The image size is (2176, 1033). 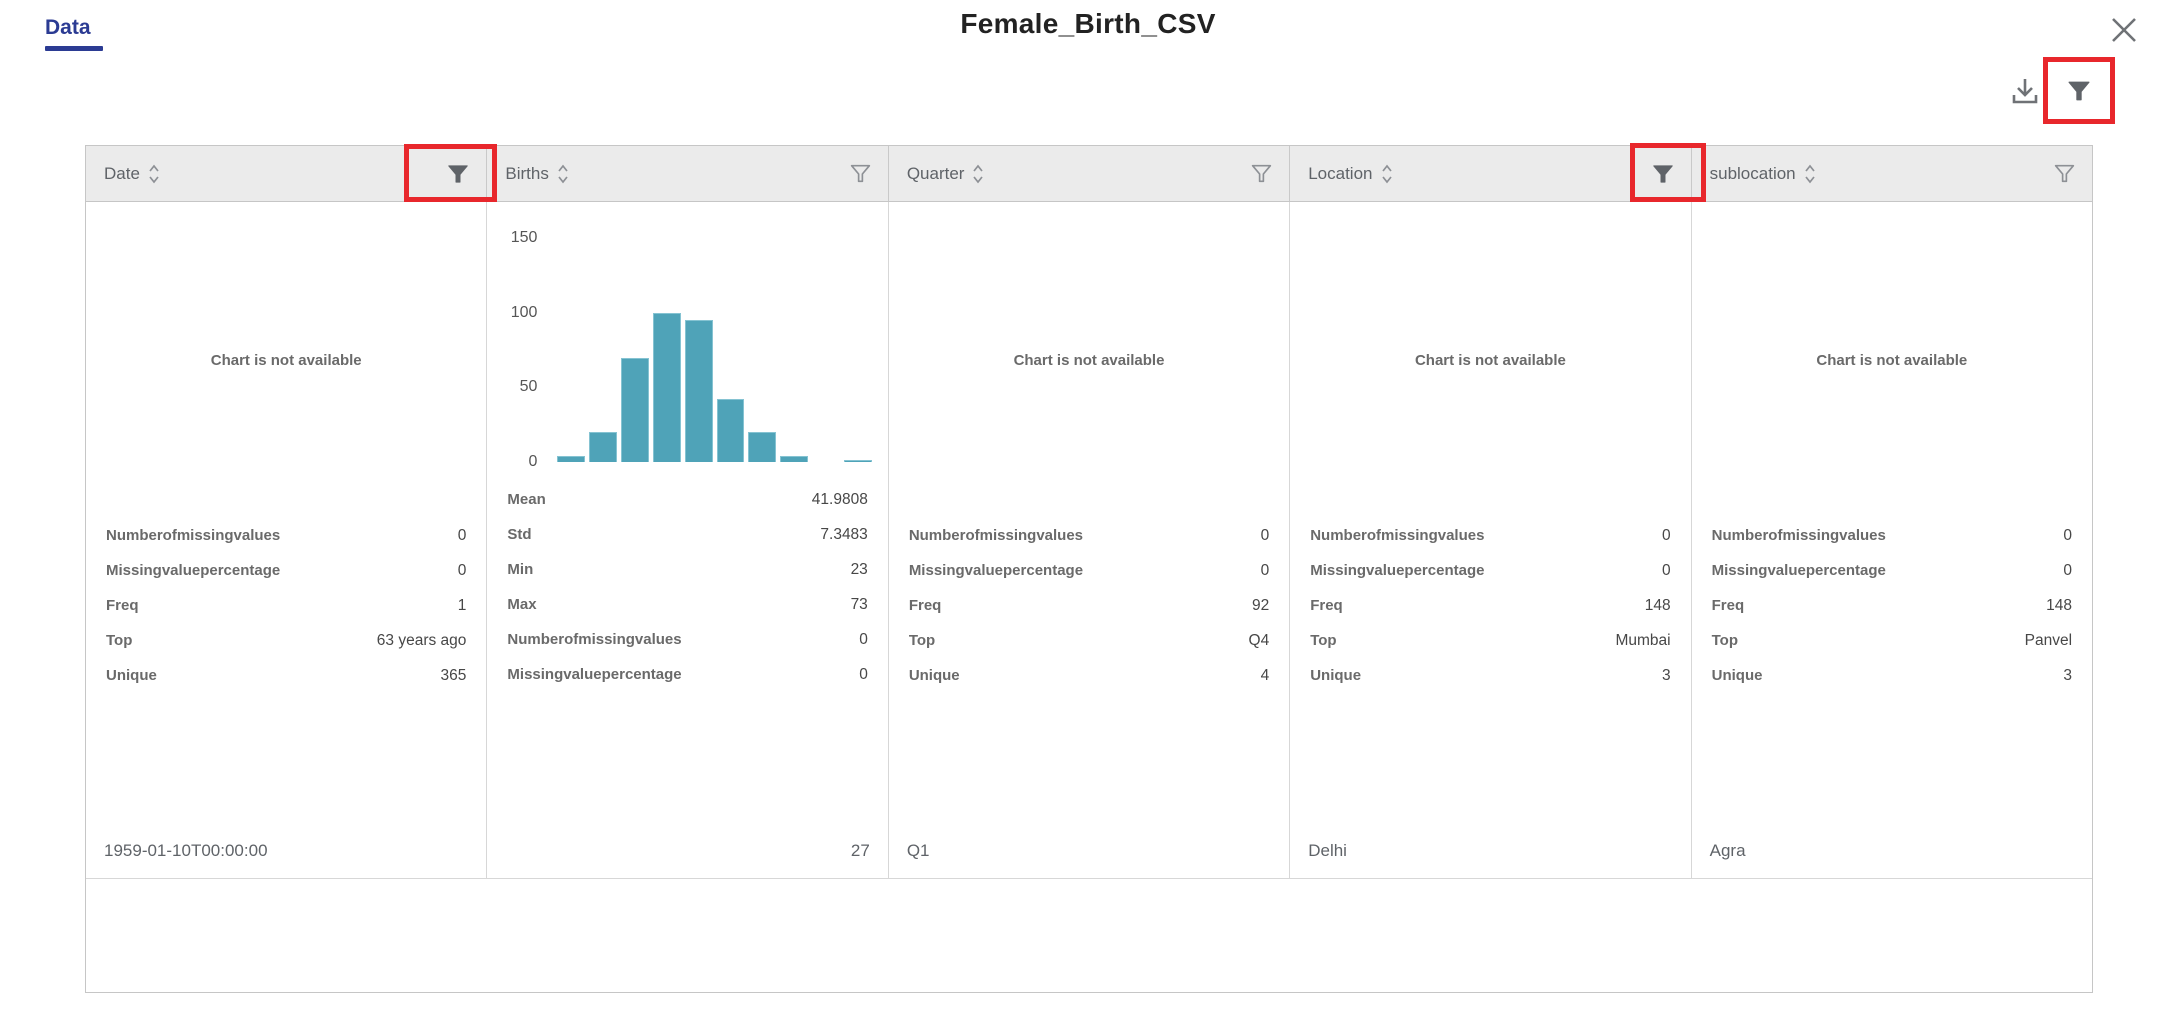 What do you see at coordinates (1327, 850) in the screenshot?
I see `cell-value: Delhi` at bounding box center [1327, 850].